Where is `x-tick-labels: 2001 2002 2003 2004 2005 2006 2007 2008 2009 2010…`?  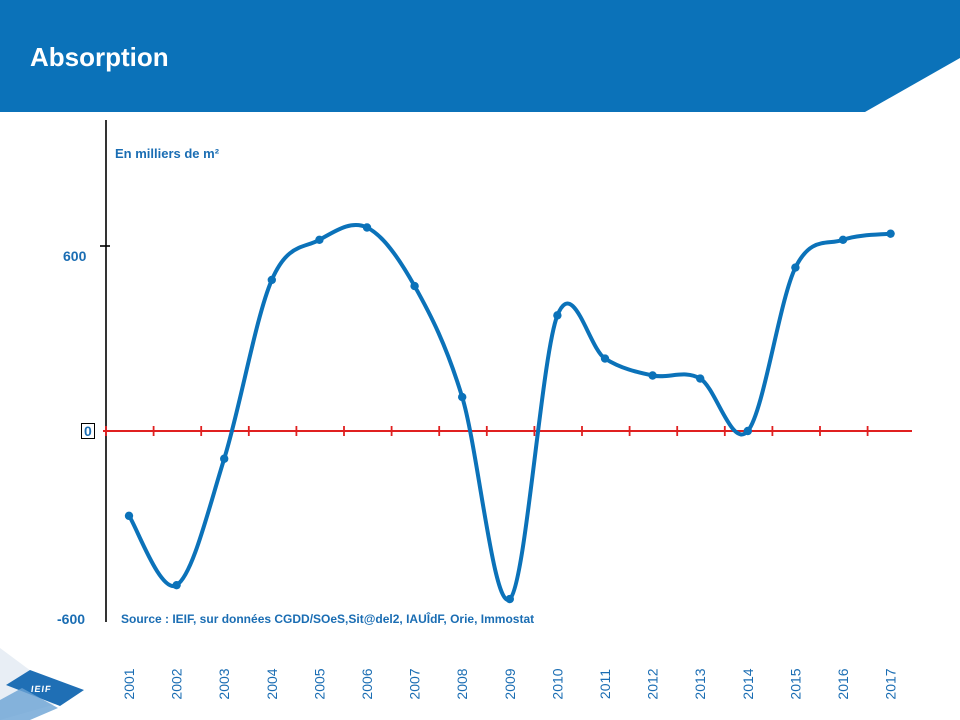
x-tick-labels: 2001 2002 2003 2004 2005 2006 2007 2008 2009 2010… is located at coordinates (510, 683).